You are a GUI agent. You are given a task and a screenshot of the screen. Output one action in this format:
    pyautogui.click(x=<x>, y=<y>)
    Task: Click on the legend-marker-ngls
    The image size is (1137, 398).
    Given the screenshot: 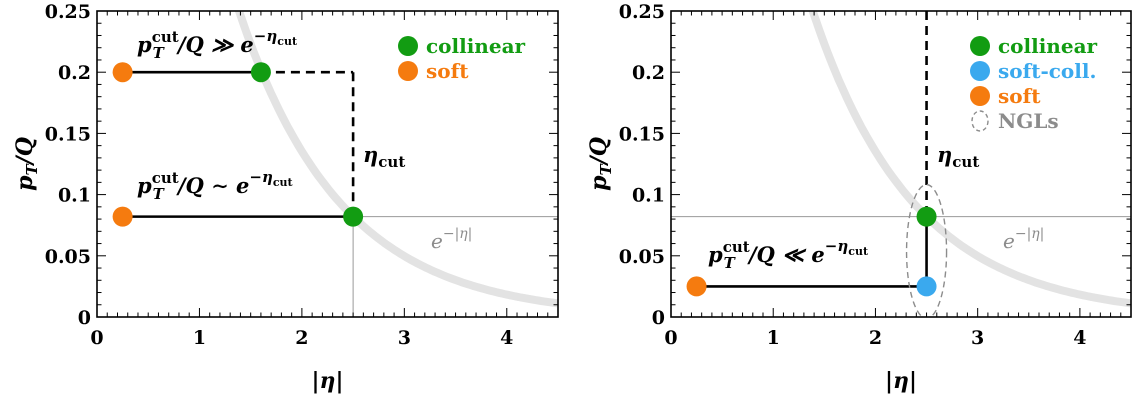 What is the action you would take?
    pyautogui.click(x=980, y=121)
    